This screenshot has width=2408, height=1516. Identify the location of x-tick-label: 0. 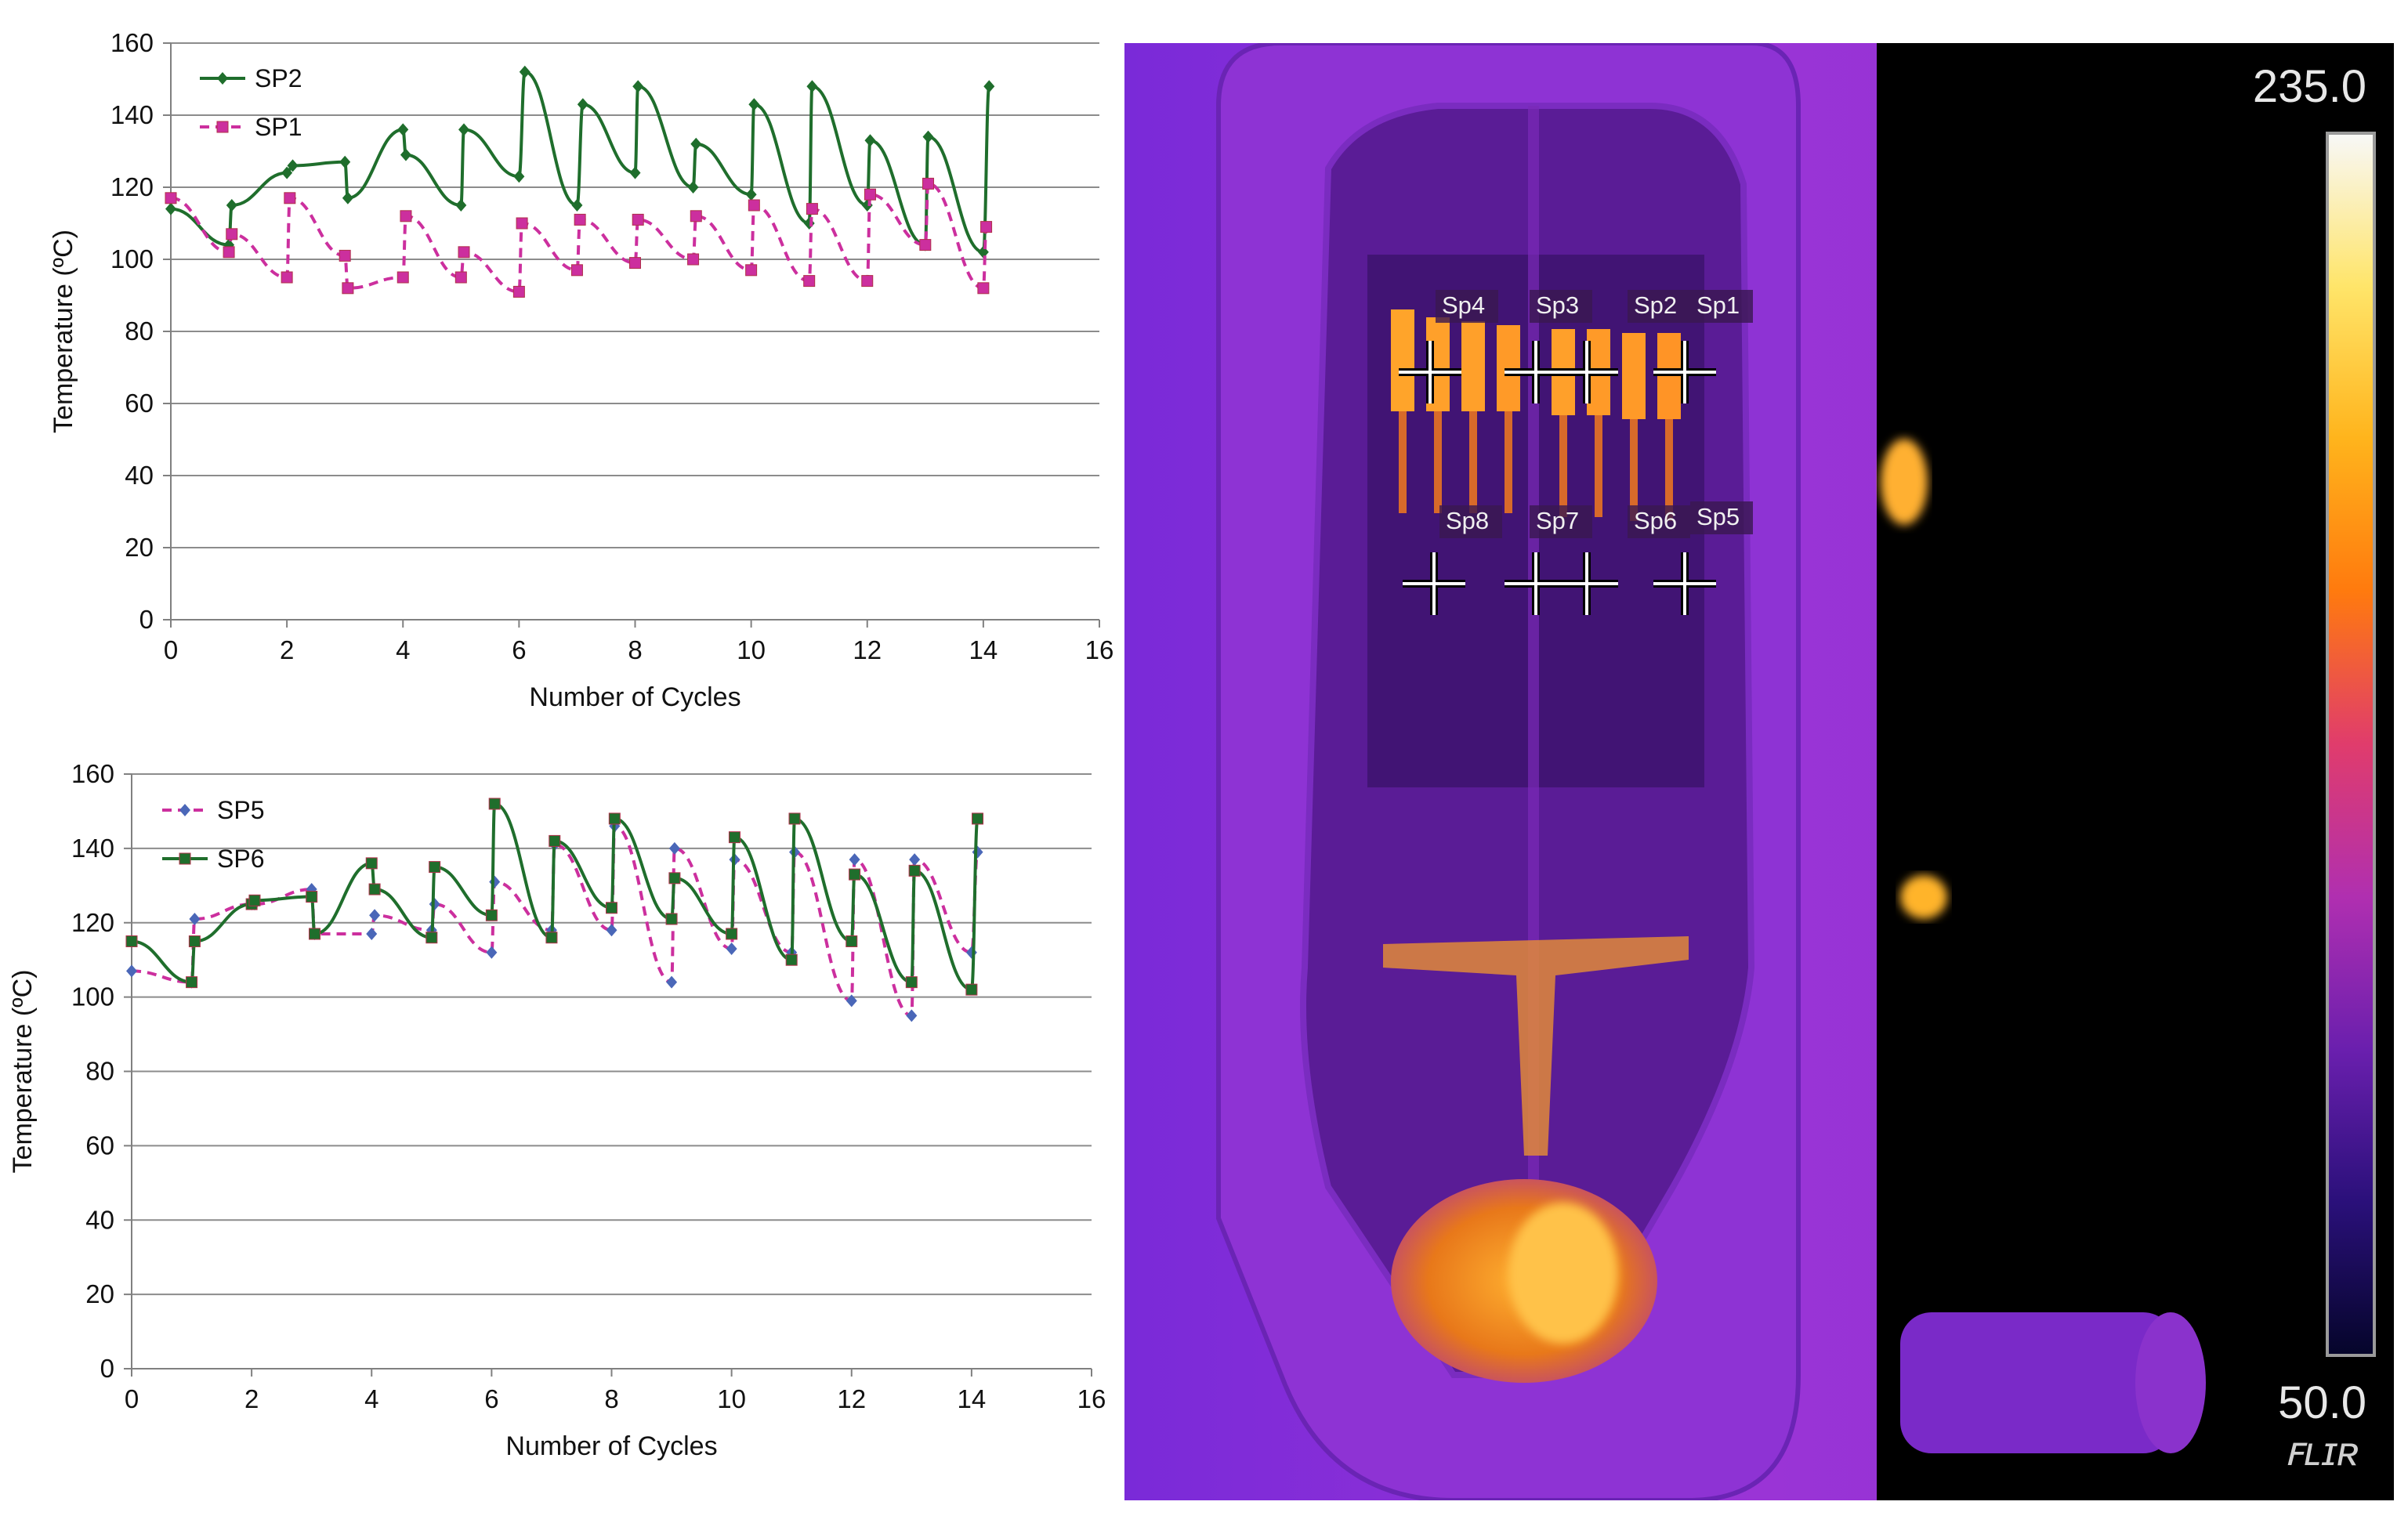
(132, 1398).